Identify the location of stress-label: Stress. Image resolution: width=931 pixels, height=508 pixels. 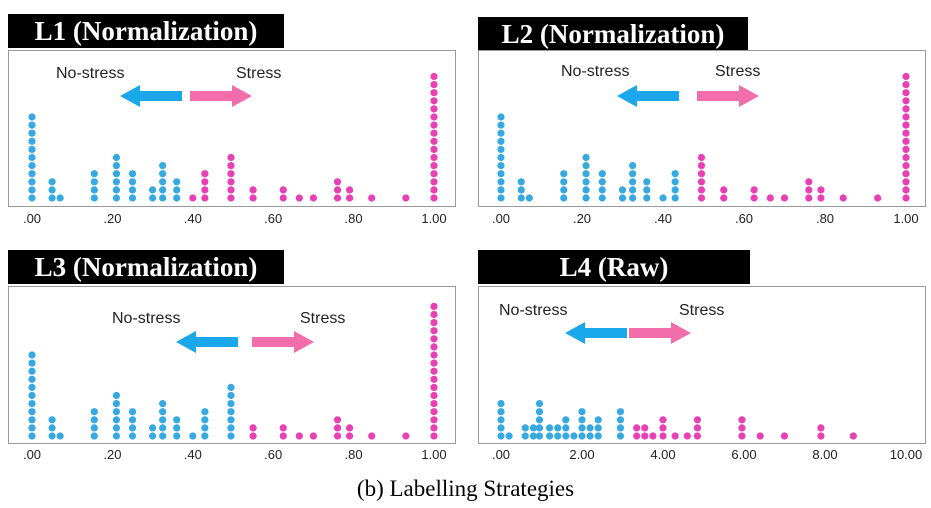
(738, 71).